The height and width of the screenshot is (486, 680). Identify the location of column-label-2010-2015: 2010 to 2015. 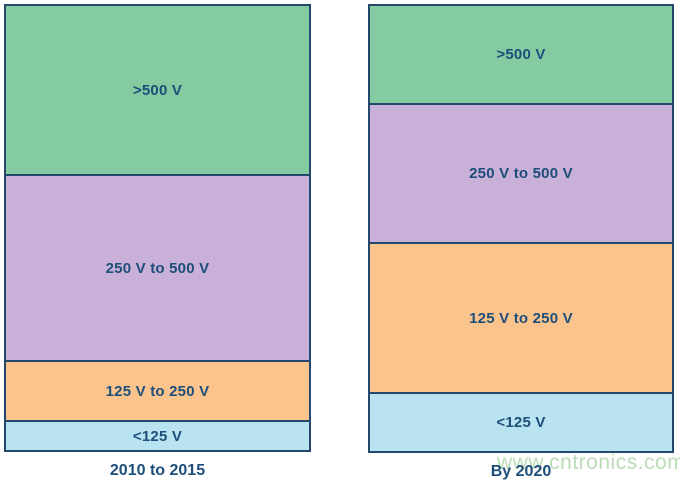
(157, 470).